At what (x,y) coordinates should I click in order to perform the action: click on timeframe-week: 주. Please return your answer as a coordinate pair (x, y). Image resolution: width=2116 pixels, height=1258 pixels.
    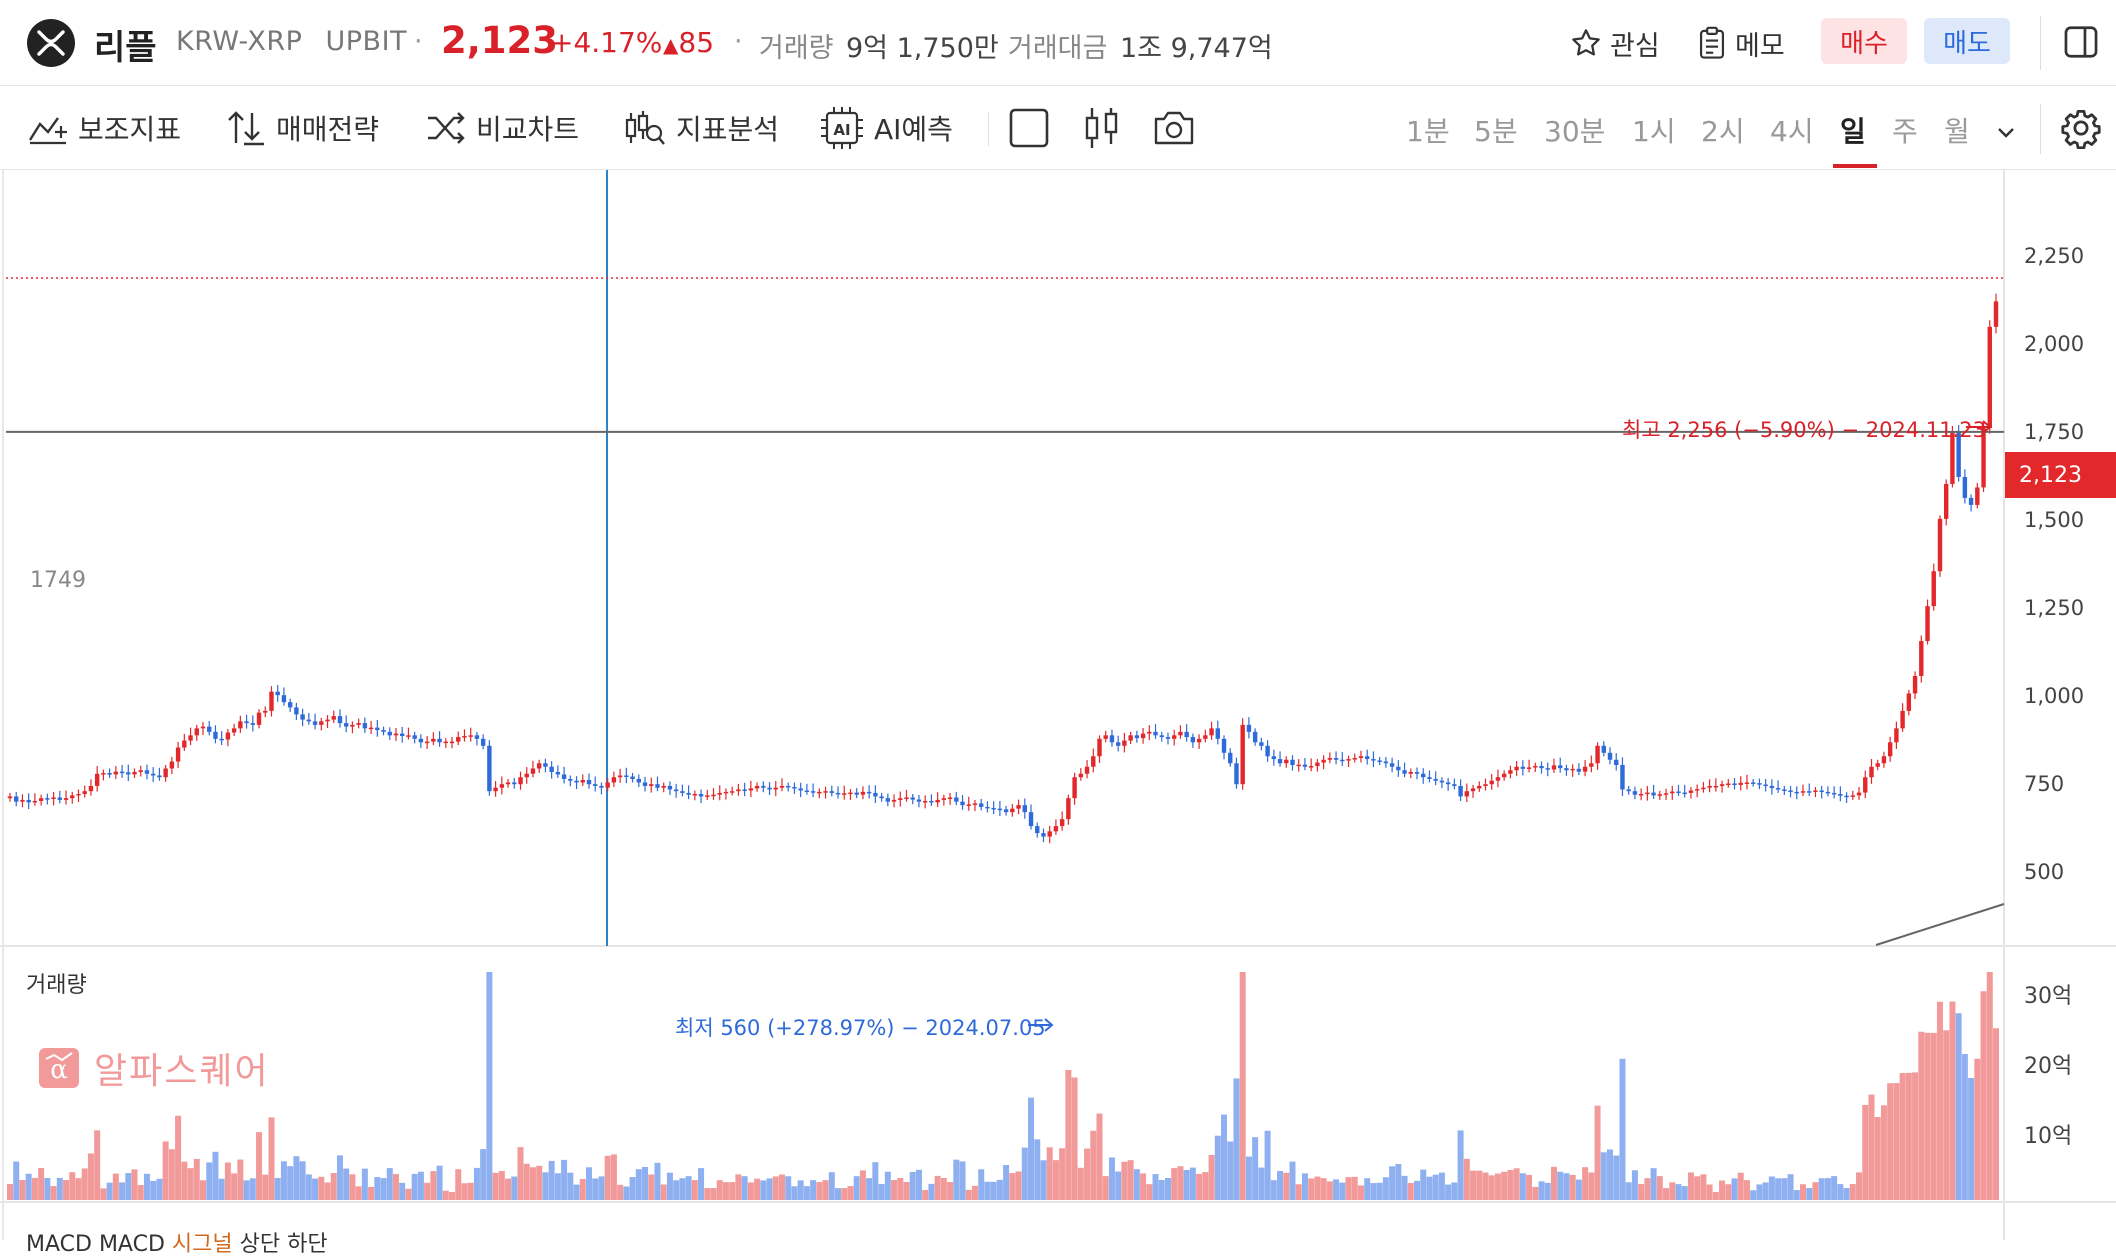
    Looking at the image, I should click on (1905, 131).